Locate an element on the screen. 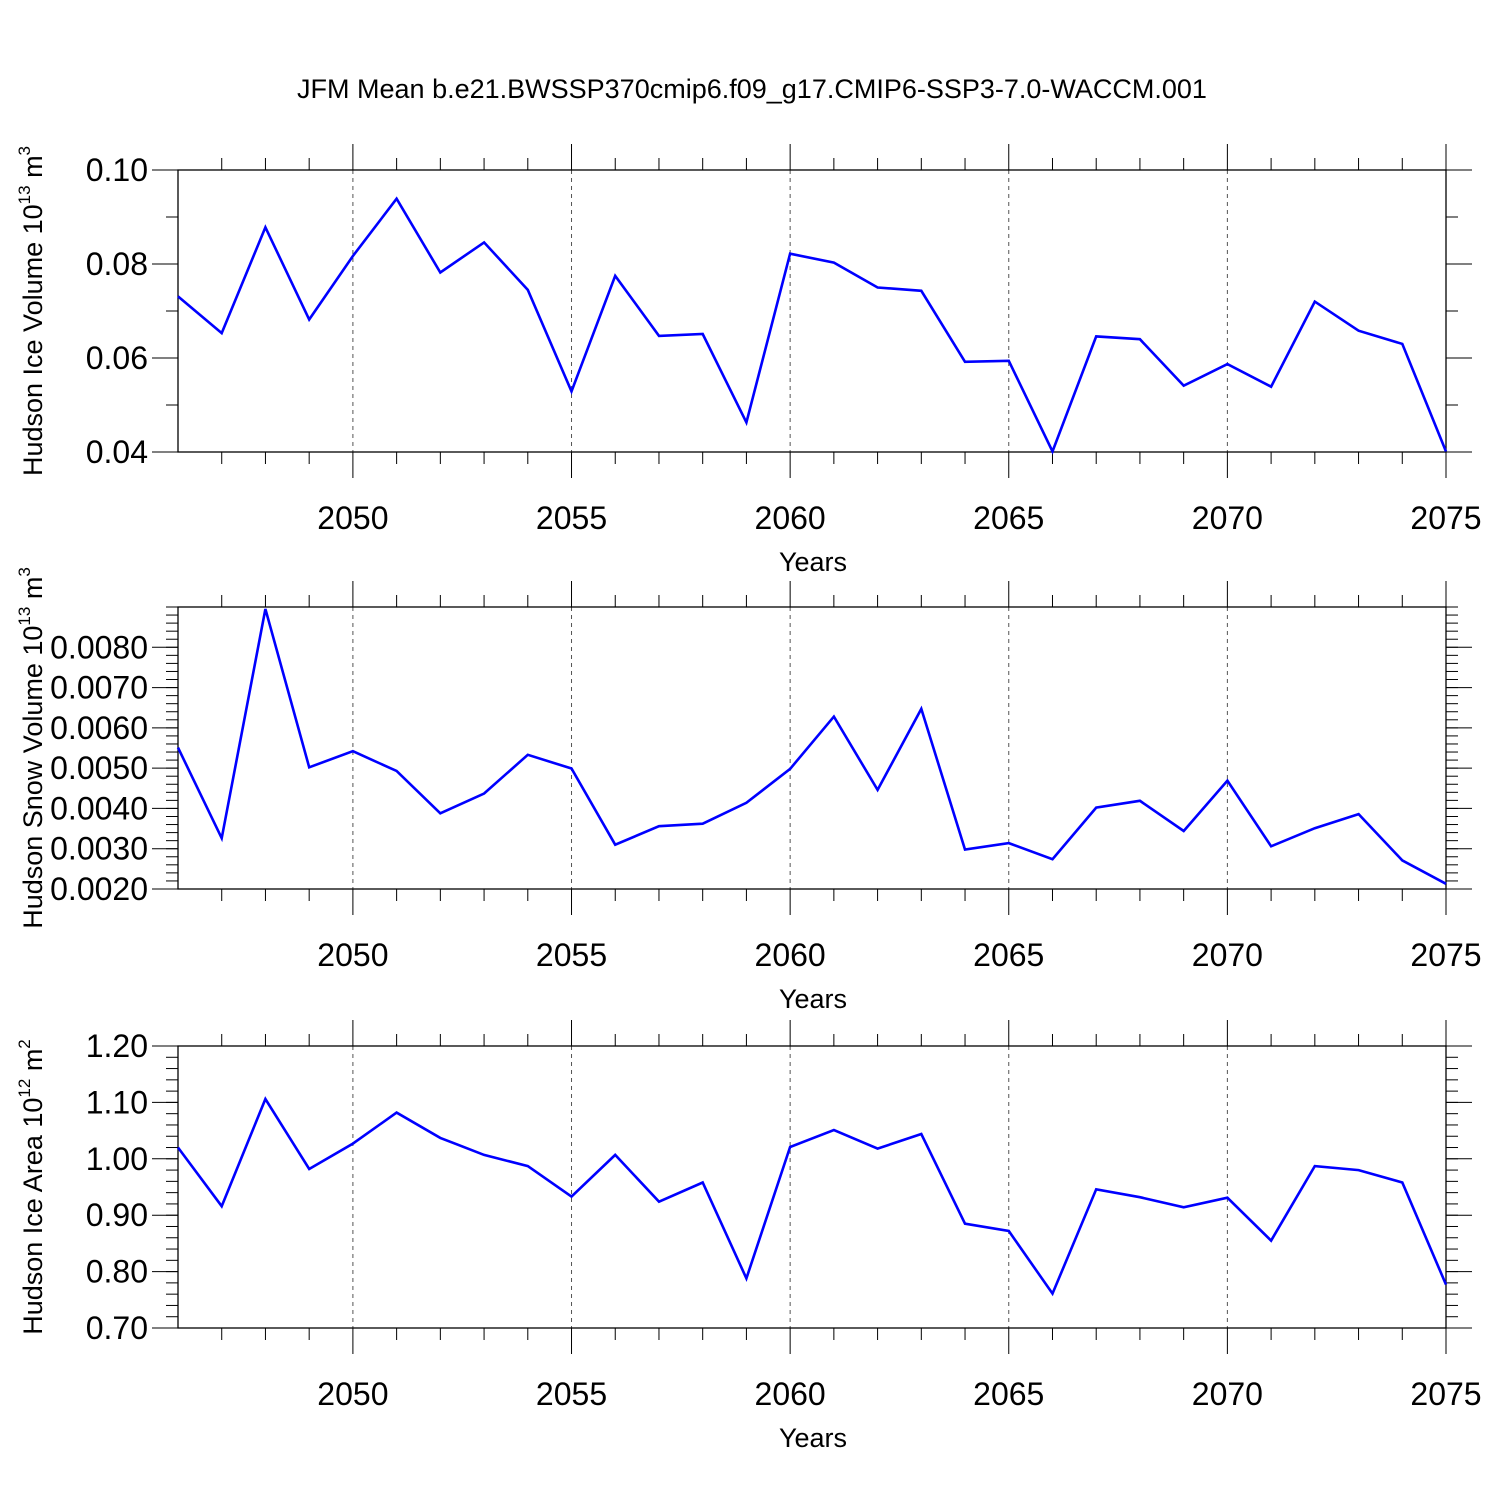 Image resolution: width=1500 pixels, height=1500 pixels. y-tick-label: 0.0070 is located at coordinates (99, 688).